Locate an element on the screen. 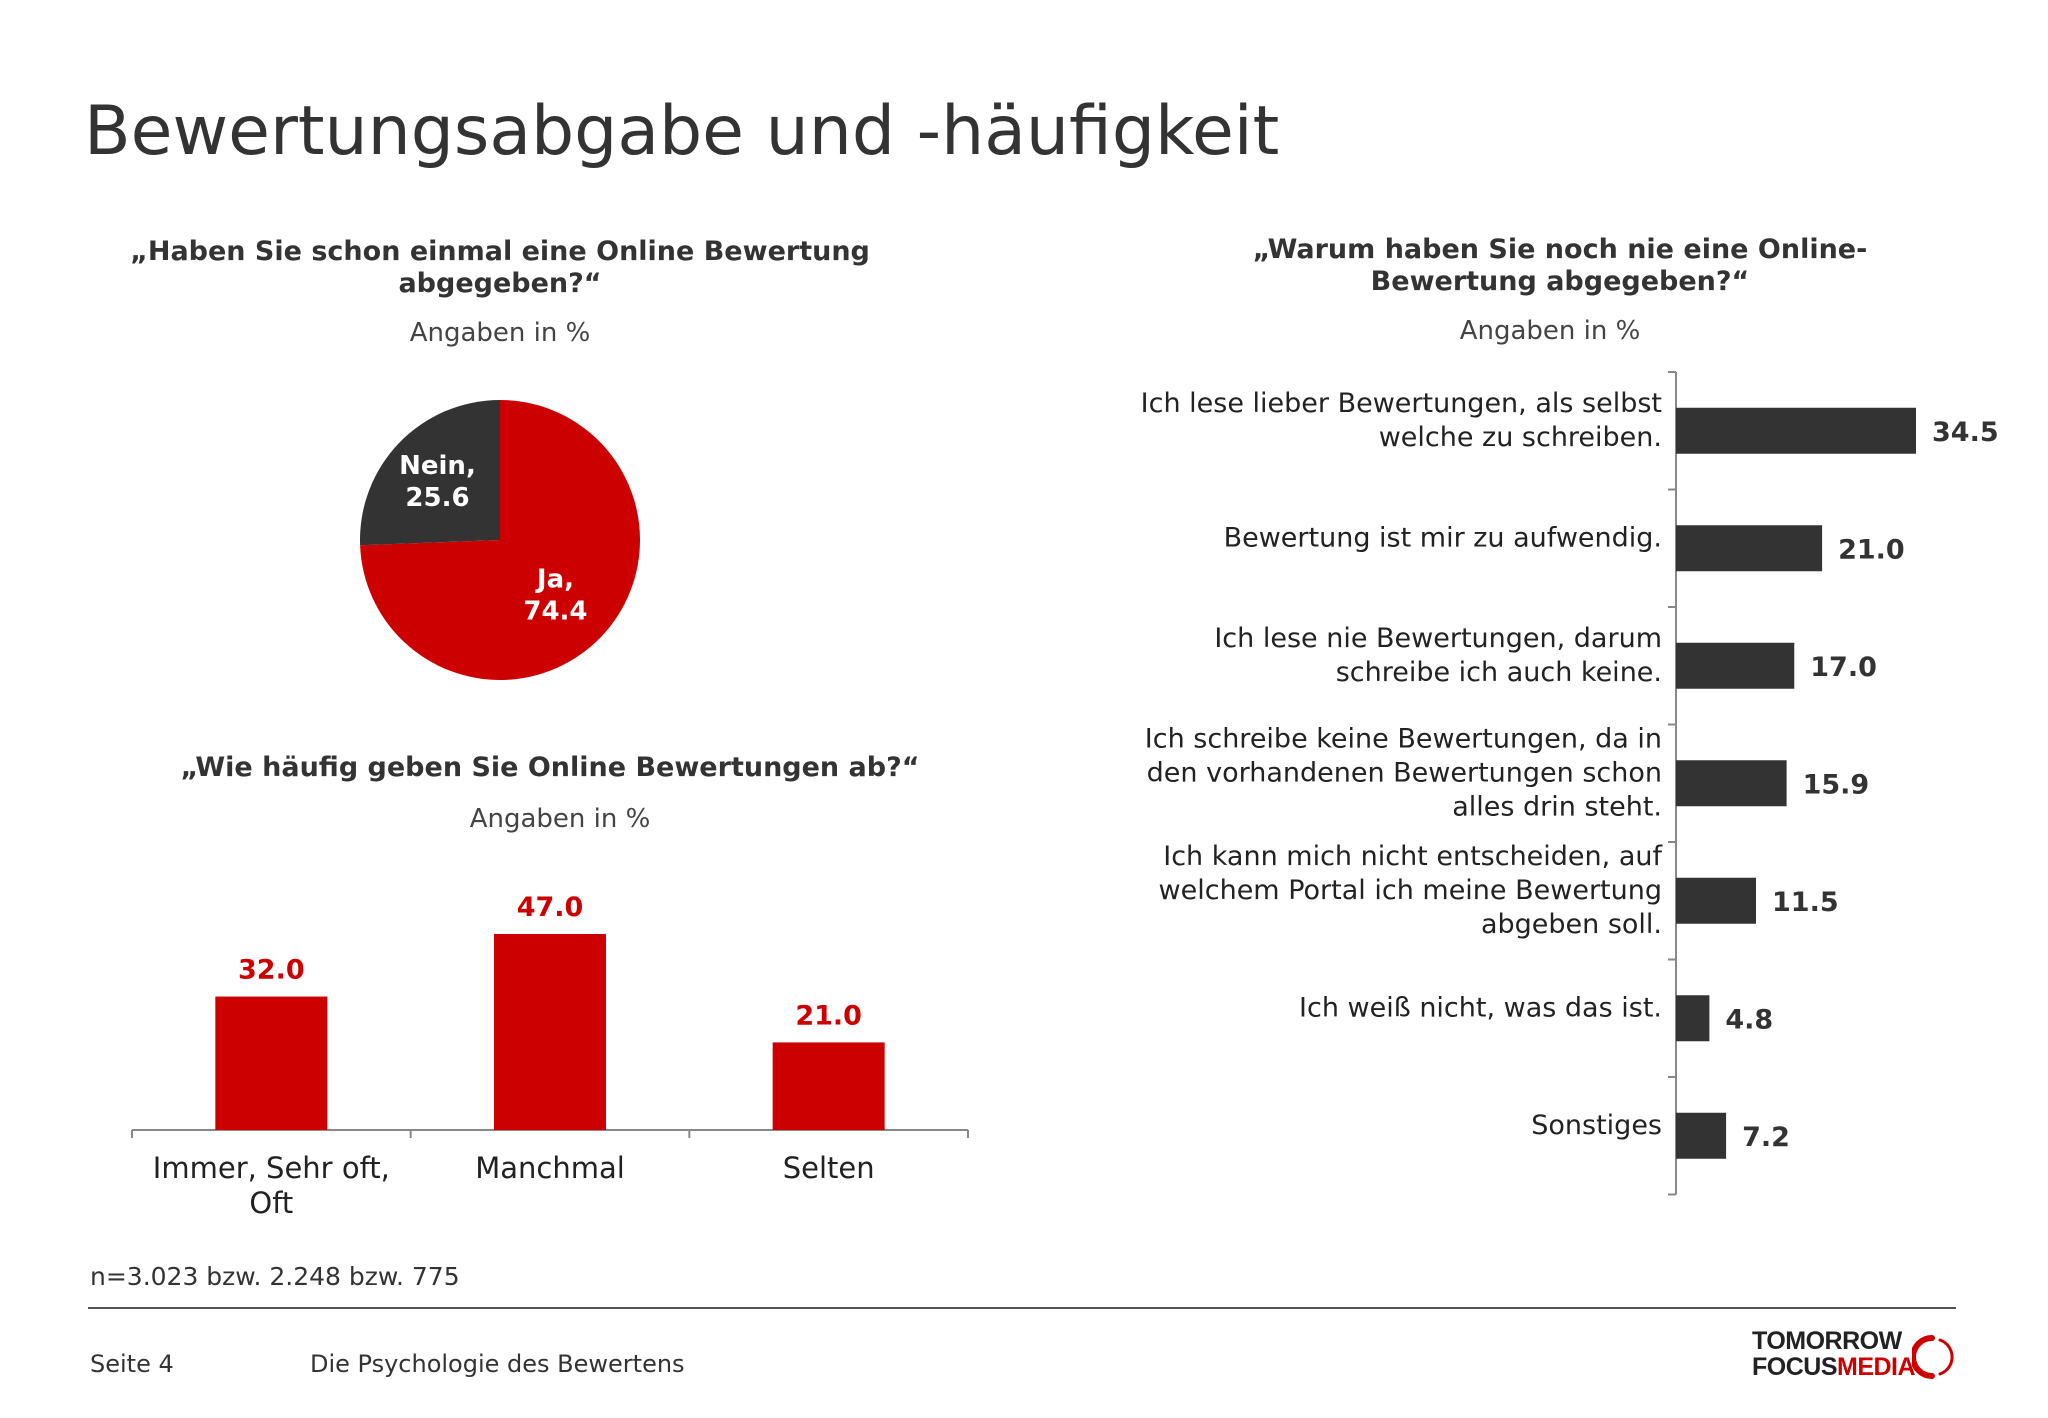 The width and height of the screenshot is (2048, 1418). frequency-category-label-2-0: Selten is located at coordinates (829, 1168).